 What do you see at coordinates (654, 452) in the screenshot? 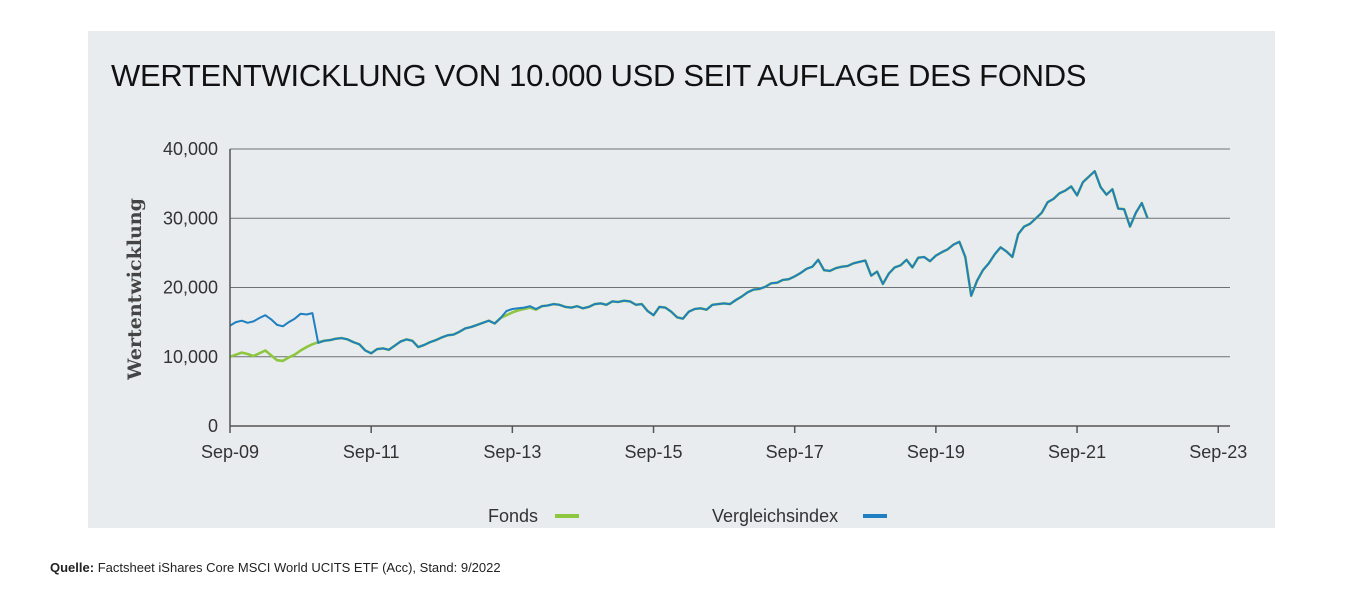
I see `x-tick-label: Sep-15` at bounding box center [654, 452].